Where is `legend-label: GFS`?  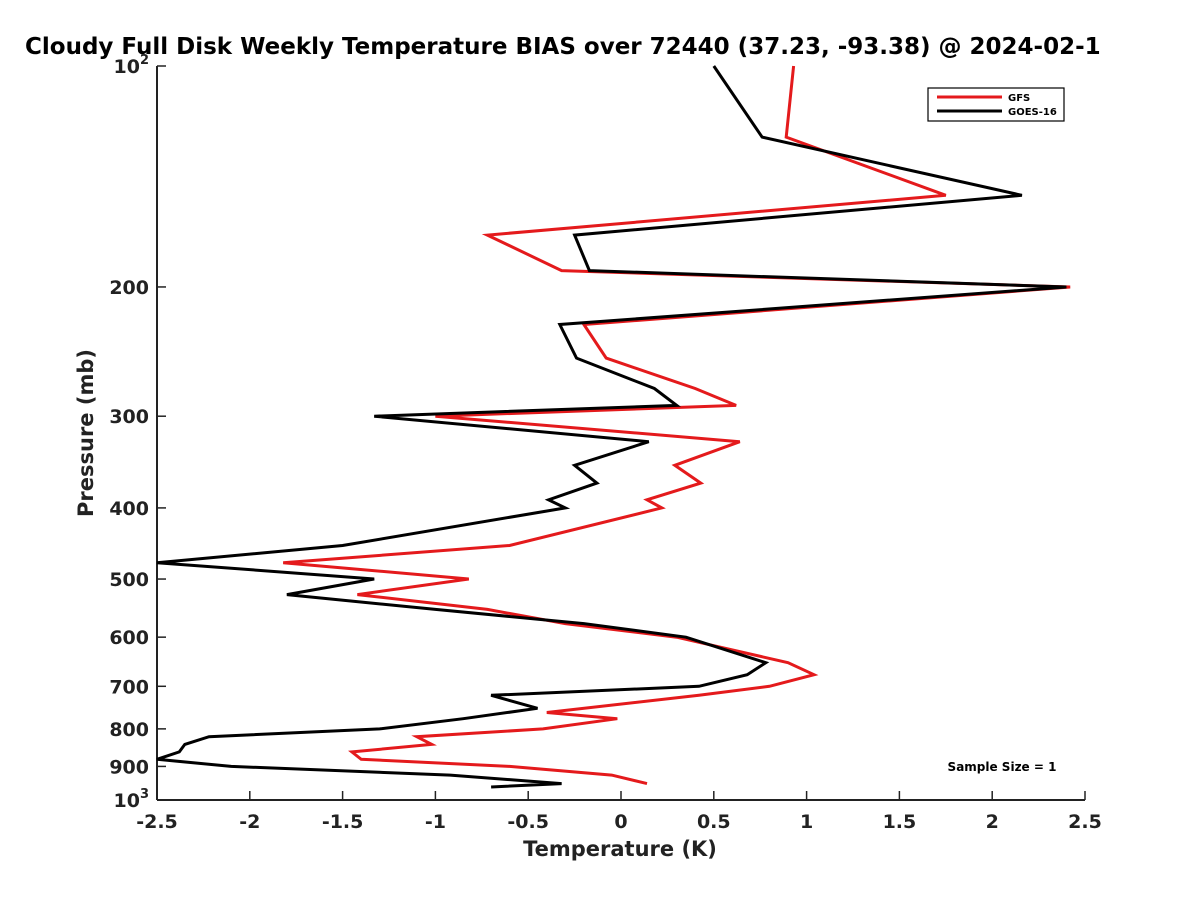 legend-label: GFS is located at coordinates (1019, 98).